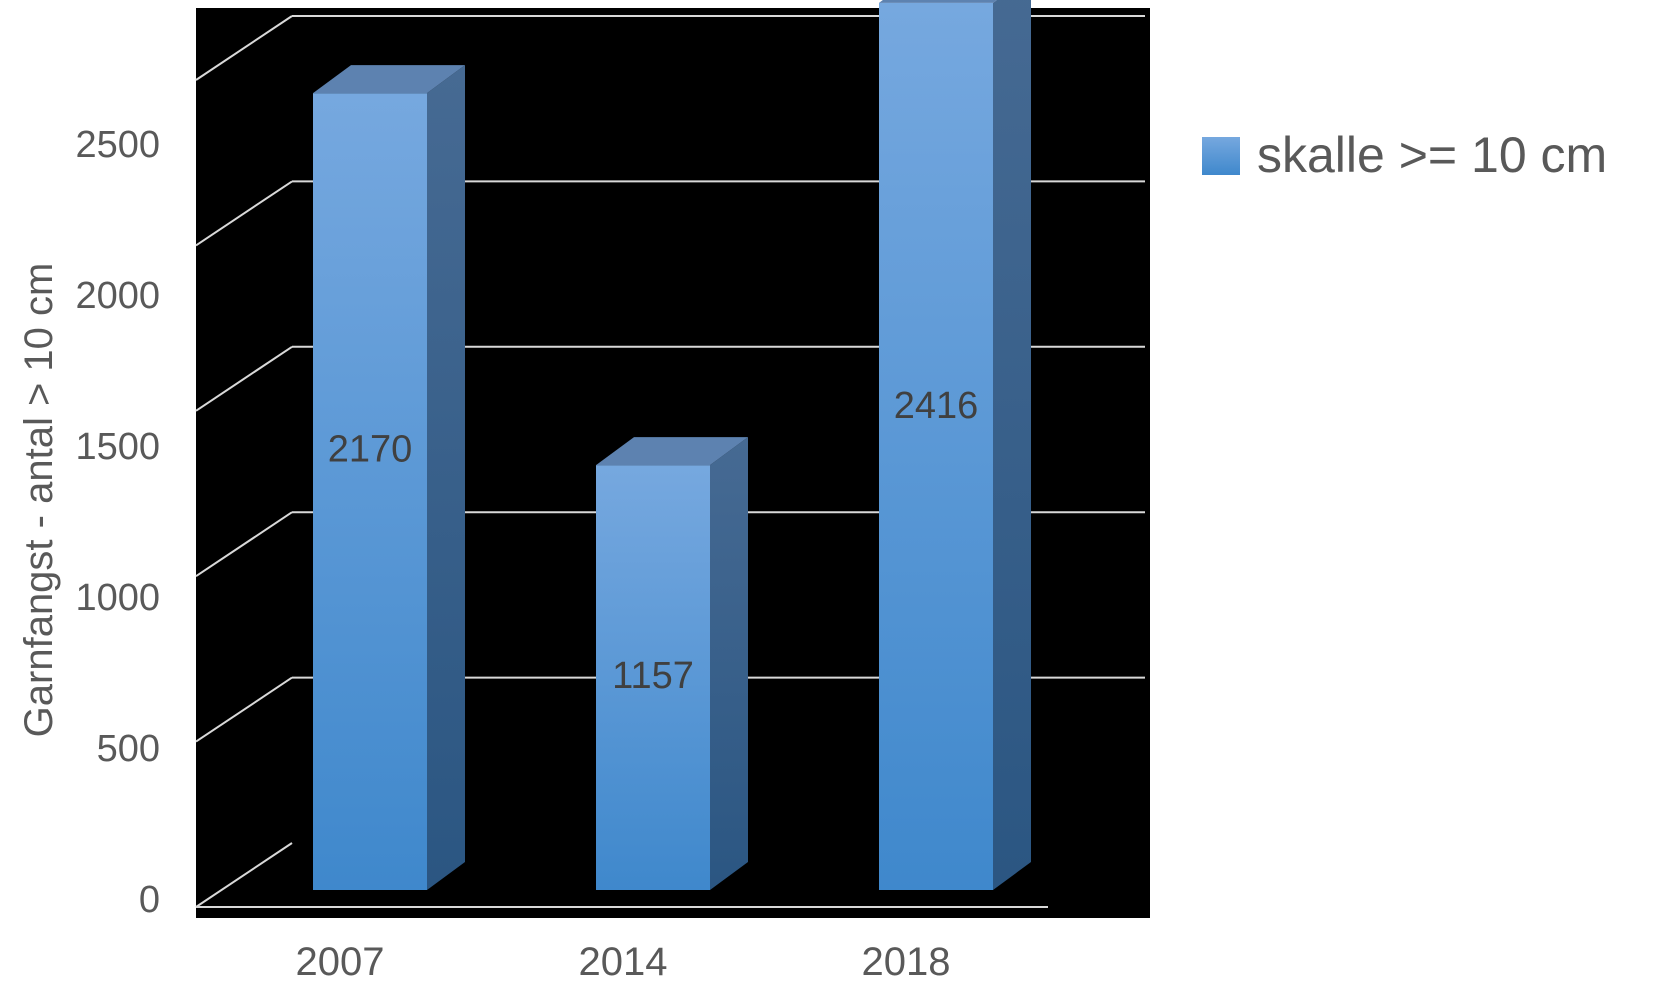 This screenshot has height=994, width=1667. Describe the element at coordinates (1012, 445) in the screenshot. I see `bar-side-2018` at that location.